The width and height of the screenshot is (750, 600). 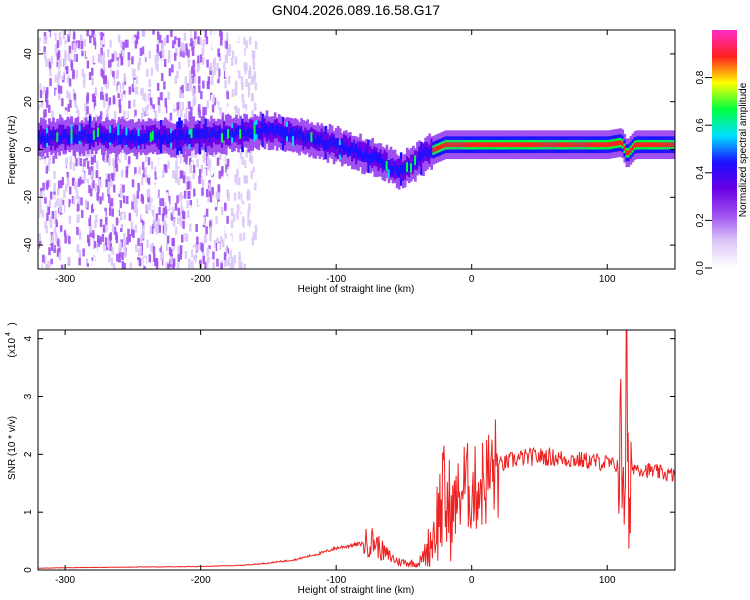 I want to click on y-tick-label: -40, so click(x=28, y=244).